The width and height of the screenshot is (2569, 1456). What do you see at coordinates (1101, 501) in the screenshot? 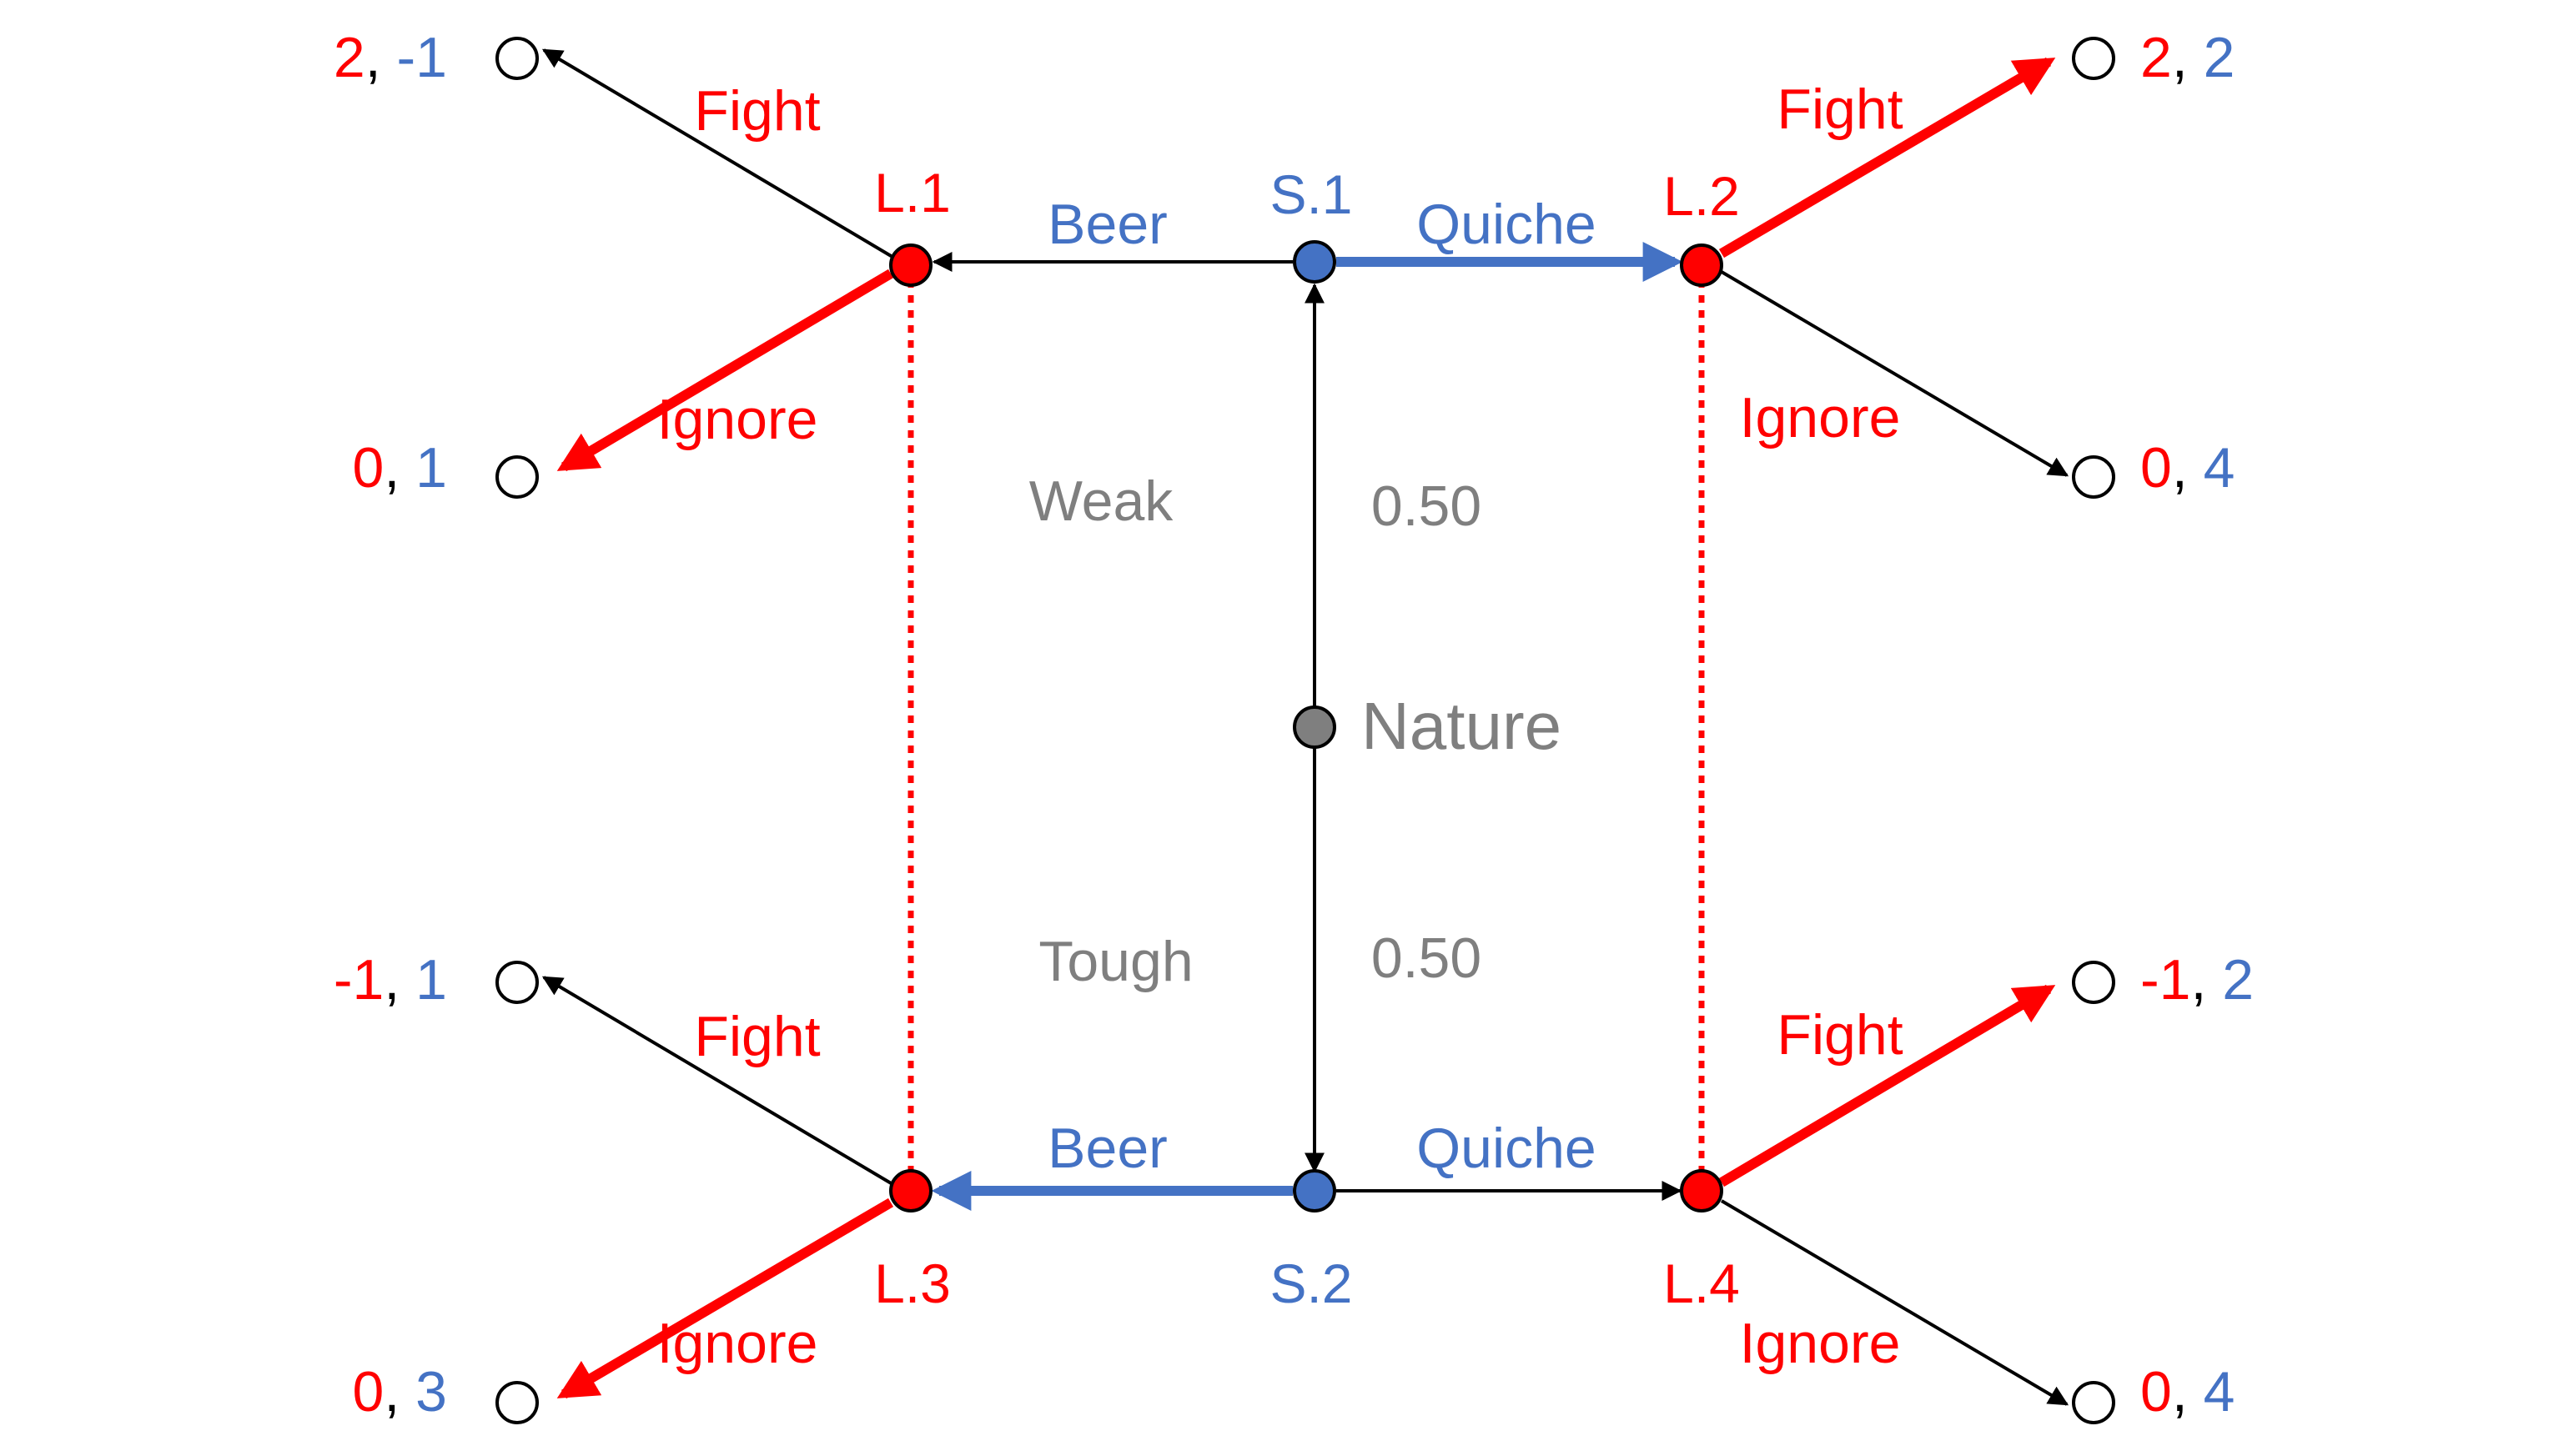
I see `type-label-weak: Weak` at bounding box center [1101, 501].